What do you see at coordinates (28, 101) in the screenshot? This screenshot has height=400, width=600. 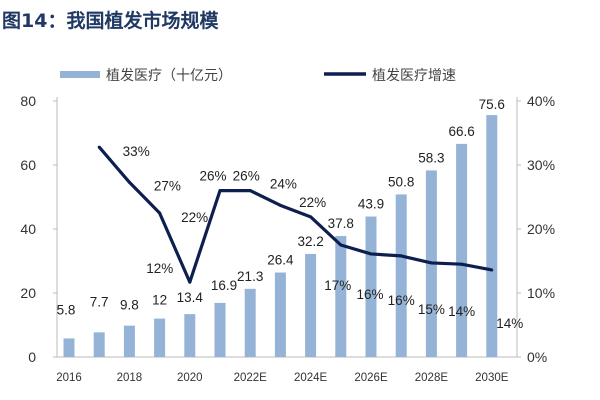 I see `left-tick-label: 80` at bounding box center [28, 101].